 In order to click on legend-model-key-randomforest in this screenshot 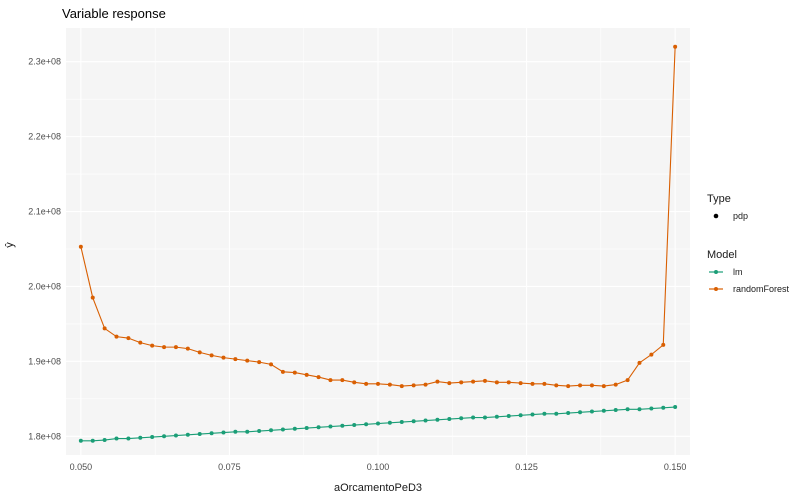, I will do `click(716, 289)`.